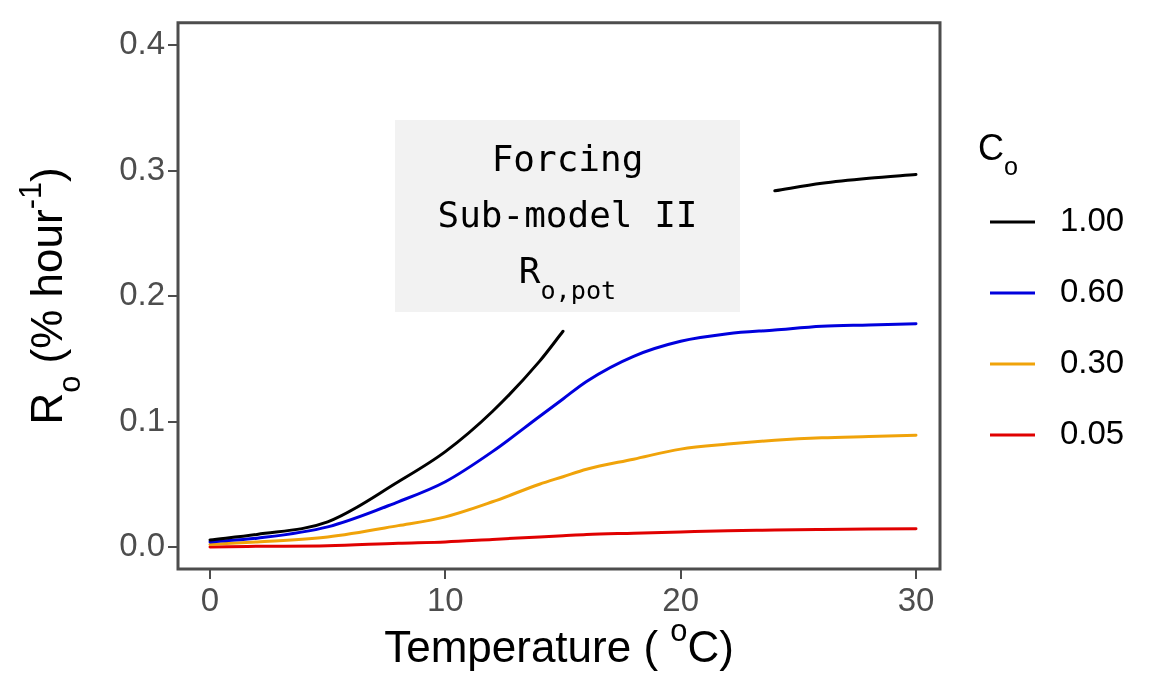  Describe the element at coordinates (1092, 433) in the screenshot. I see `legend-label: 0.05` at that location.